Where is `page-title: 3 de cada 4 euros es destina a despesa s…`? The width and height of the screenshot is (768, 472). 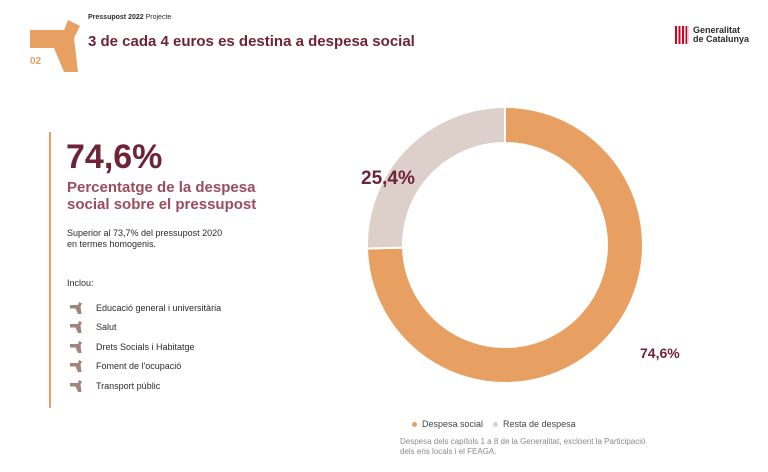
page-title: 3 de cada 4 euros es destina a despesa s… is located at coordinates (251, 41).